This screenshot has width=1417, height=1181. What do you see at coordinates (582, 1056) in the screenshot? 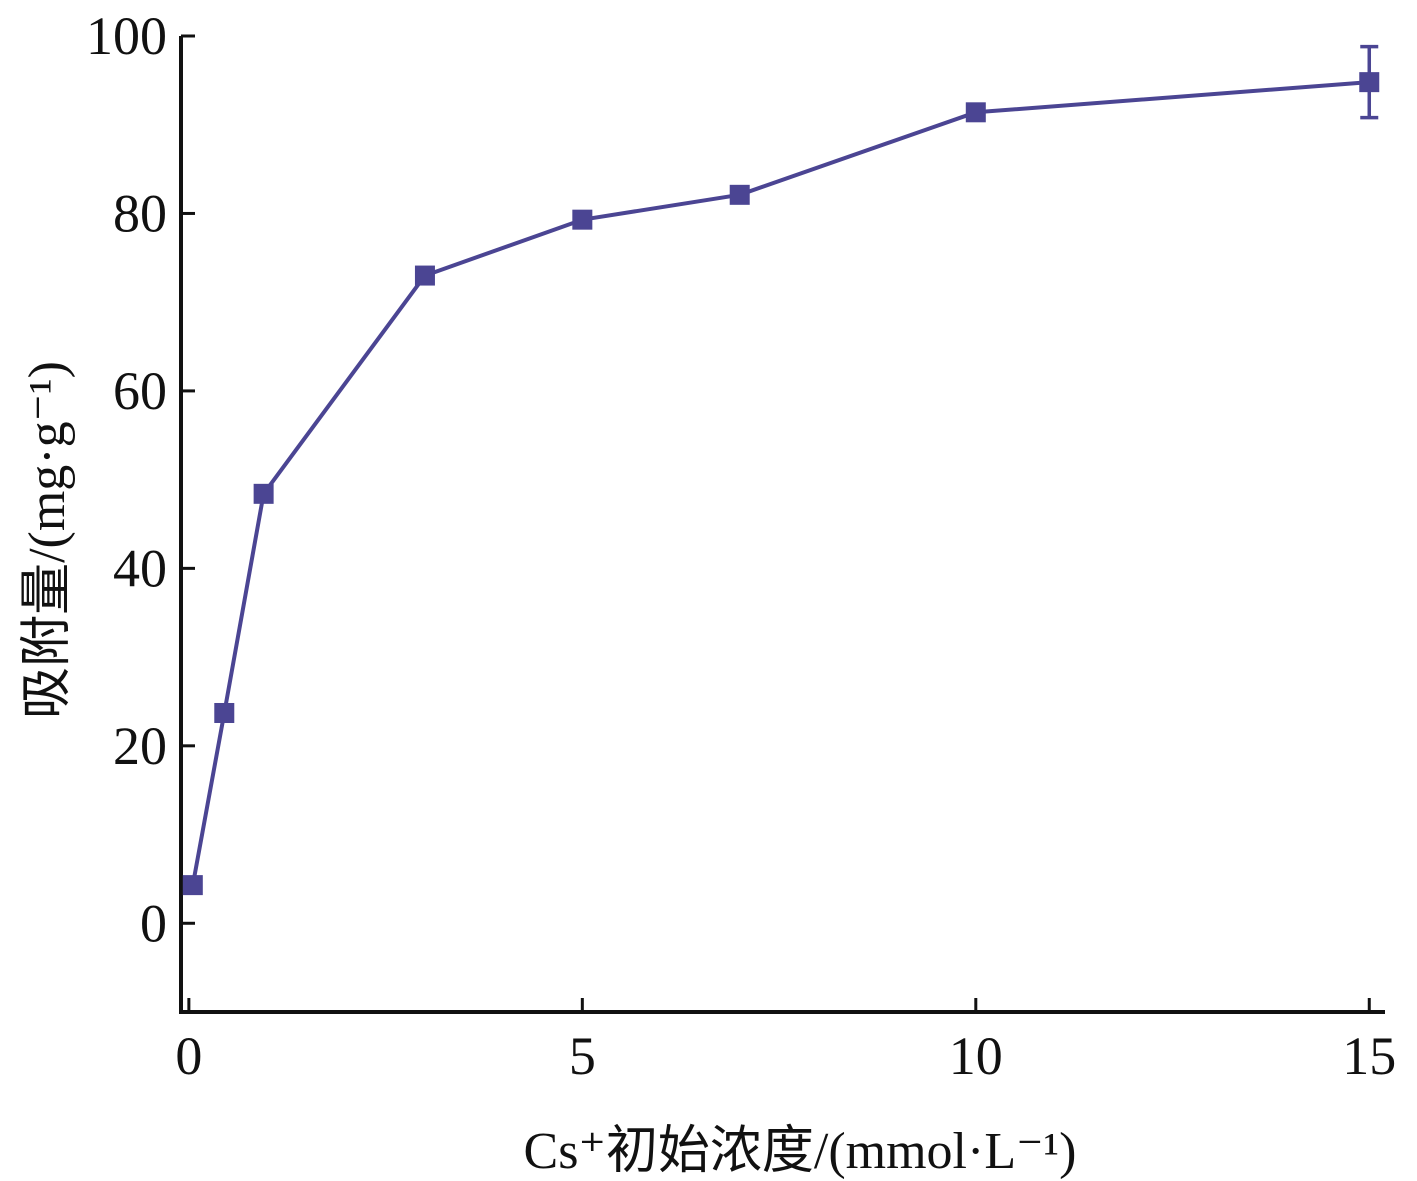
I see `x-tick-label: 5` at bounding box center [582, 1056].